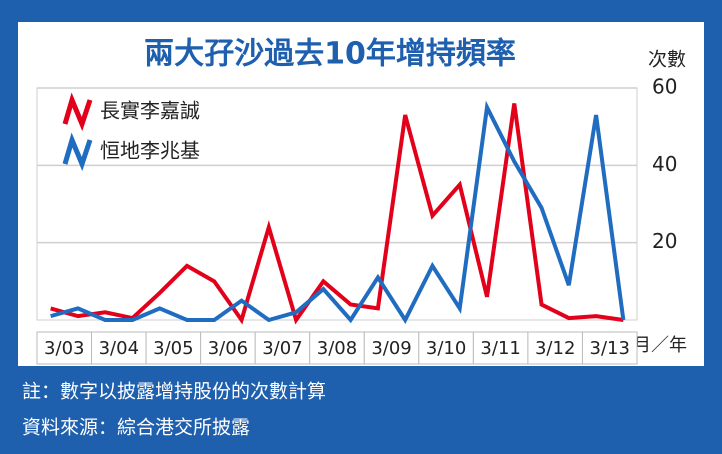  I want to click on x-tick-label: 3/11, so click(500, 348).